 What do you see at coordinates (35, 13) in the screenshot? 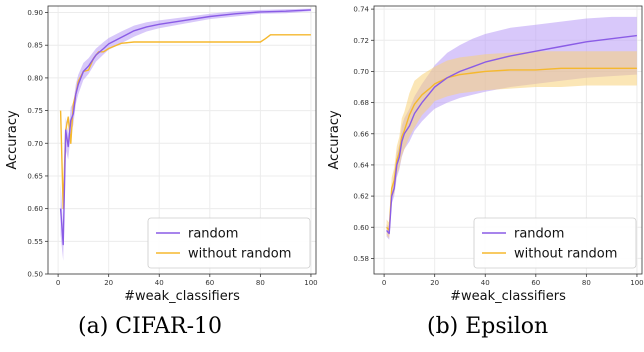
I see `y-tick-label: 0.90` at bounding box center [35, 13].